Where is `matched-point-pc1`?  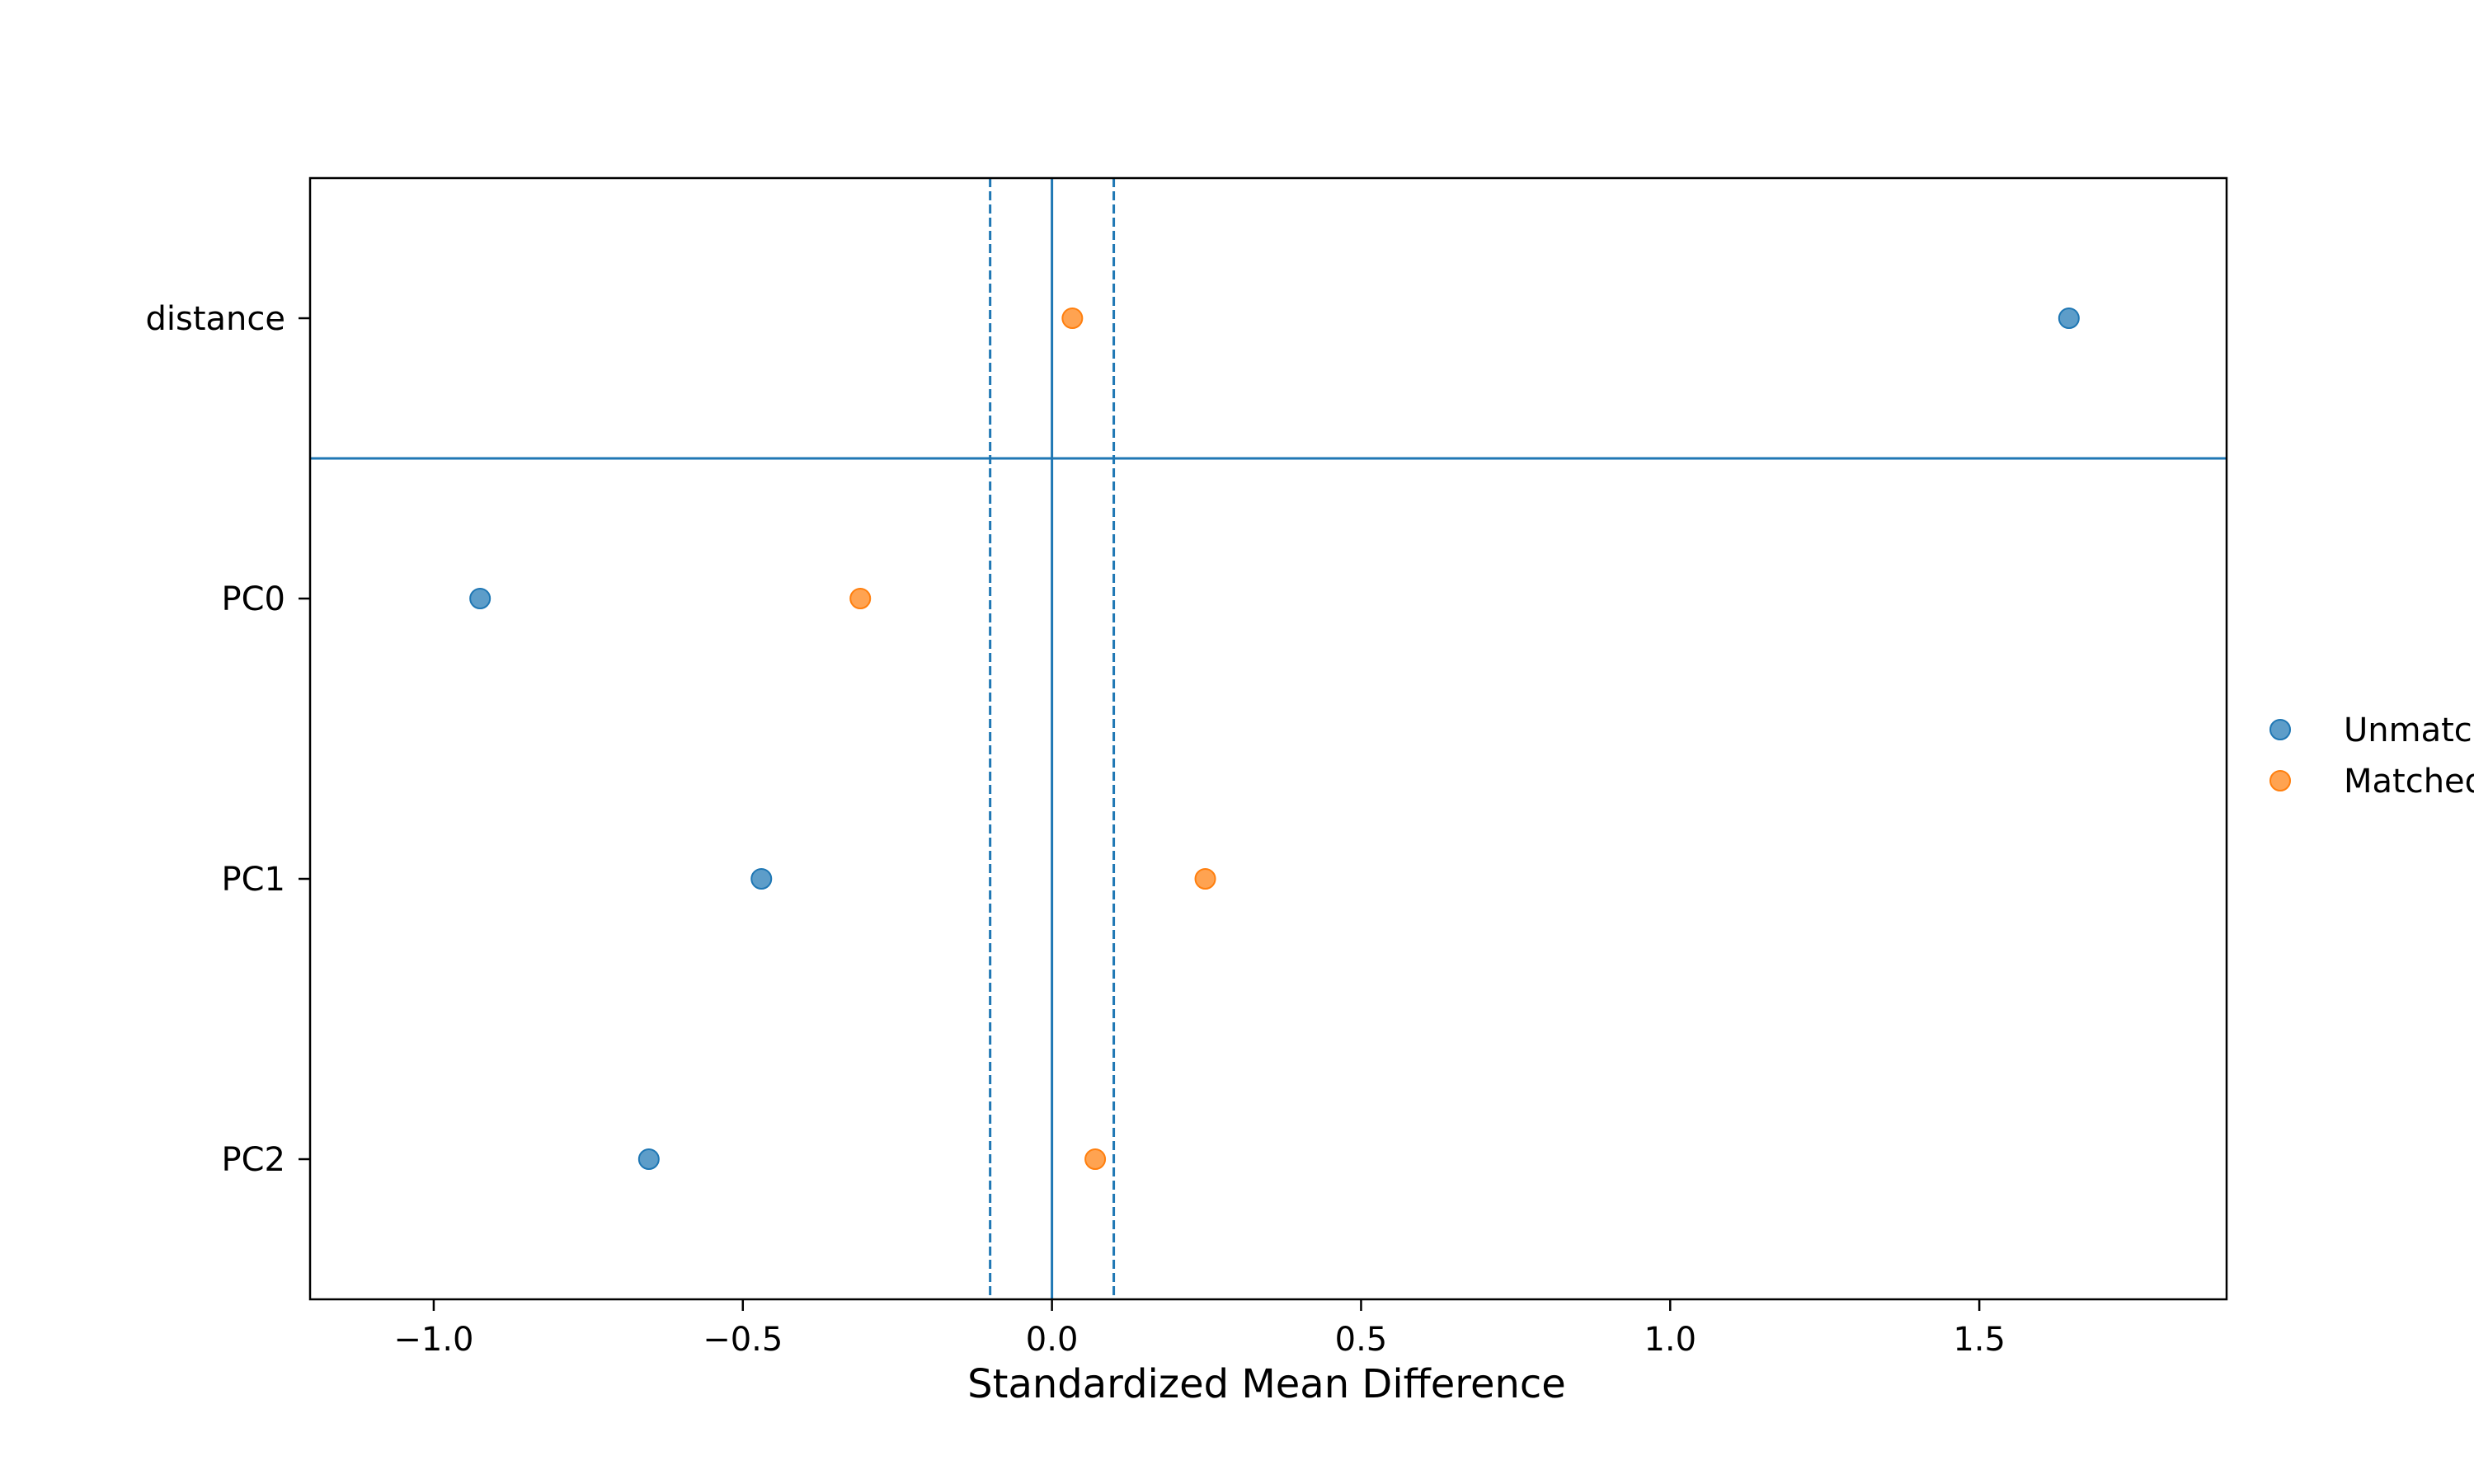 matched-point-pc1 is located at coordinates (1205, 879).